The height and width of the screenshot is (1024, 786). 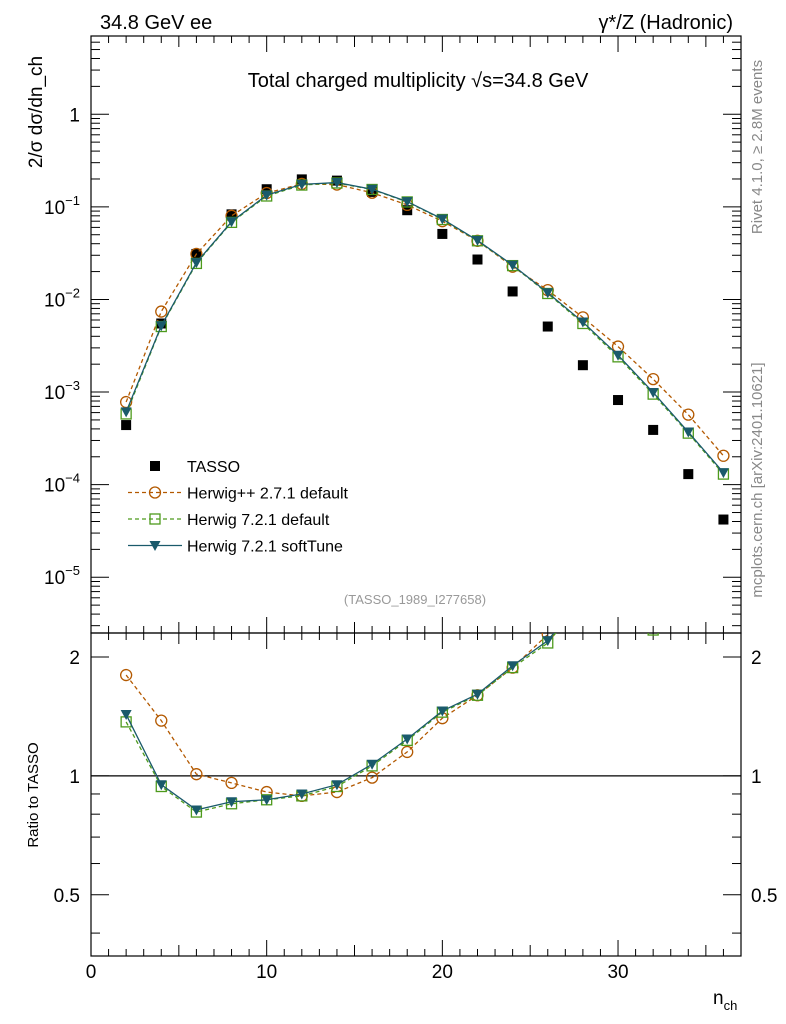 What do you see at coordinates (265, 547) in the screenshot?
I see `legend-label: Herwig 7.2.1 softTune` at bounding box center [265, 547].